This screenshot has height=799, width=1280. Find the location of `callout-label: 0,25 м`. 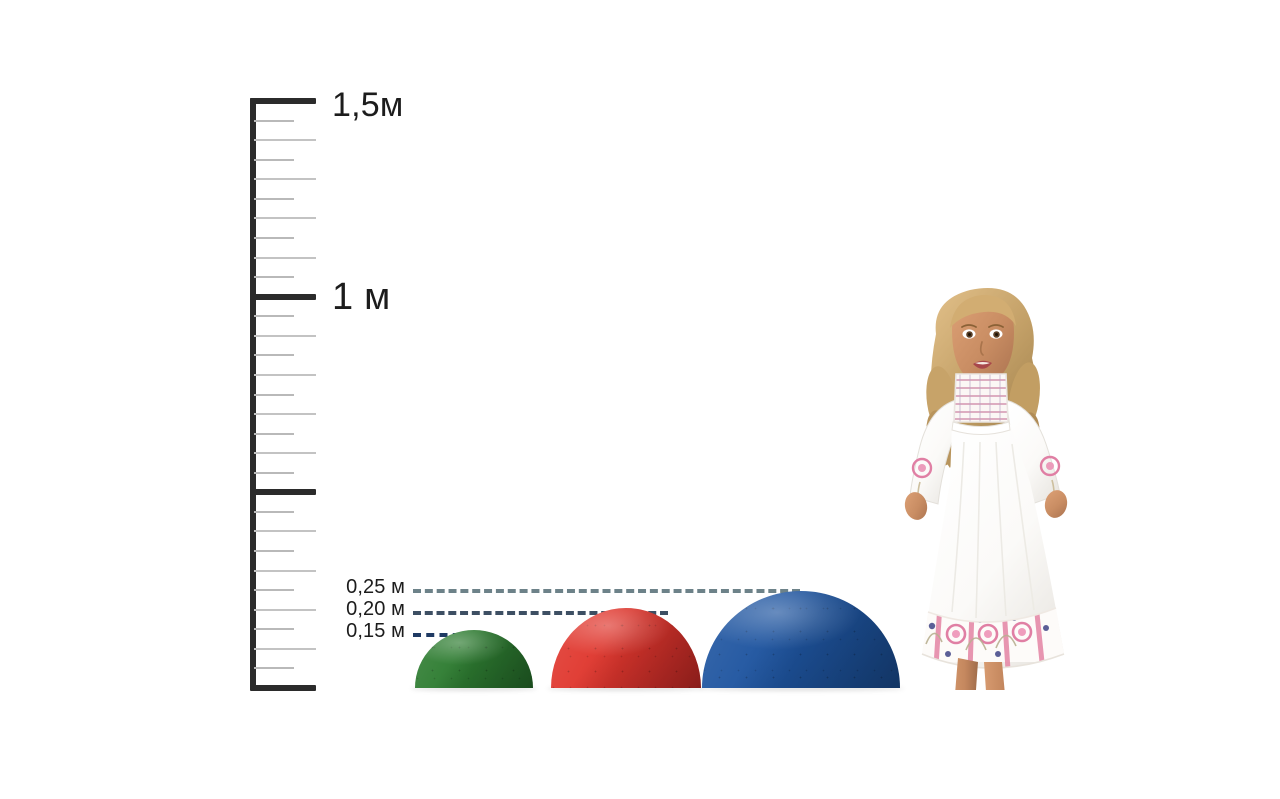

callout-label: 0,25 м is located at coordinates (375, 587).